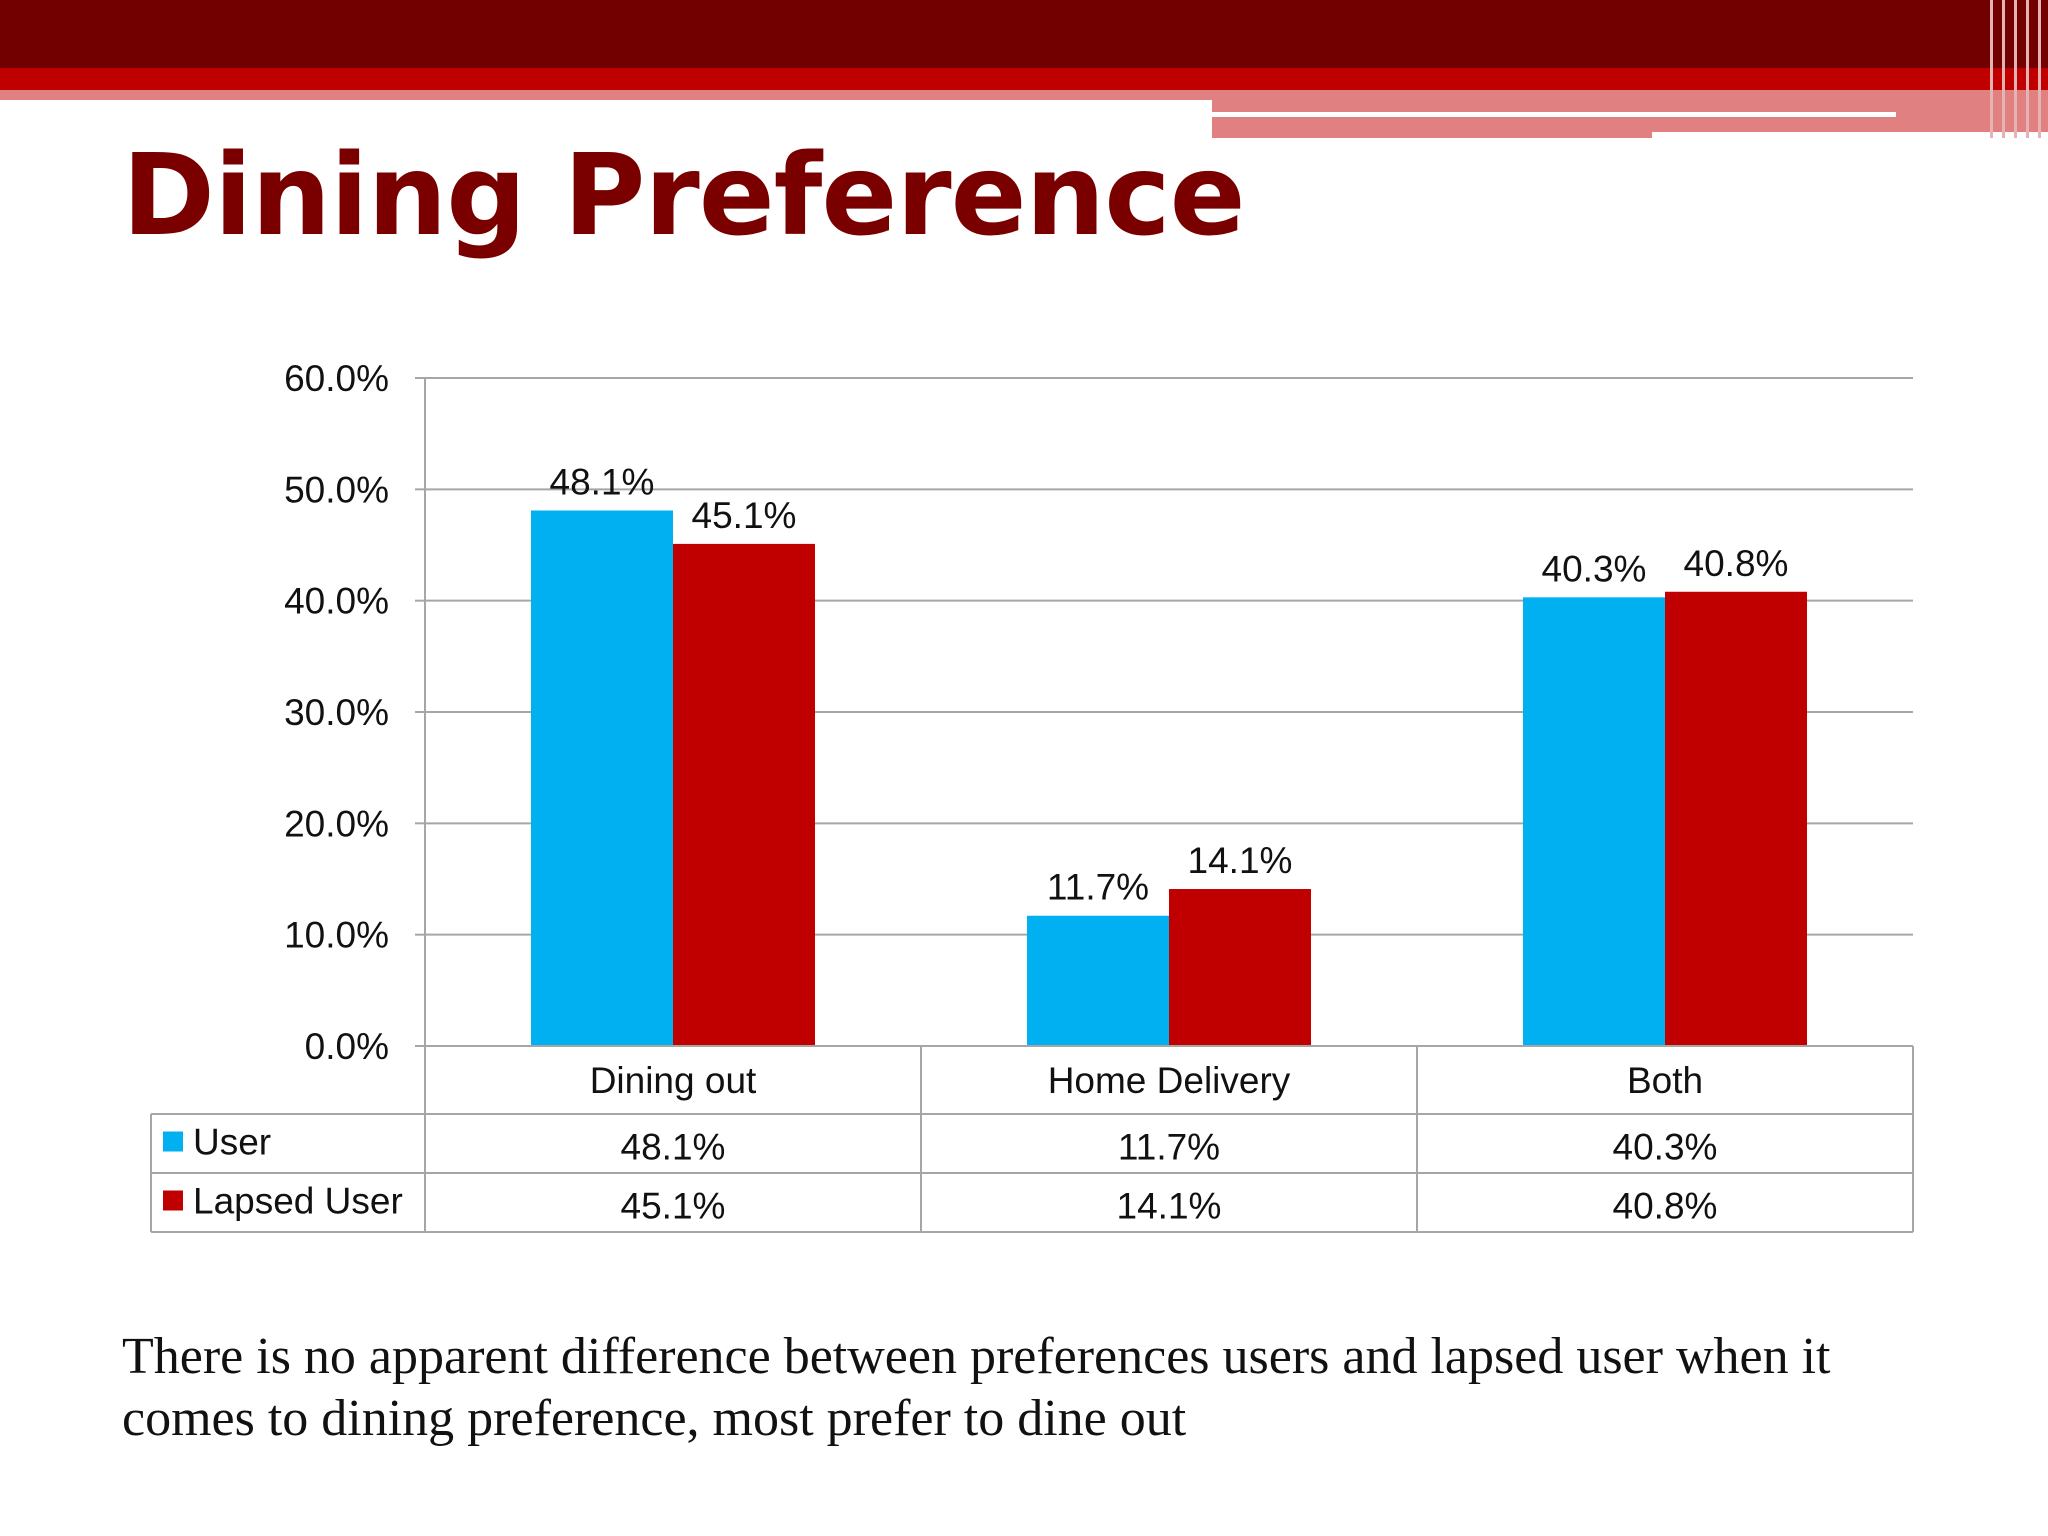  What do you see at coordinates (336, 823) in the screenshot?
I see `y-tick-label: 20.0%` at bounding box center [336, 823].